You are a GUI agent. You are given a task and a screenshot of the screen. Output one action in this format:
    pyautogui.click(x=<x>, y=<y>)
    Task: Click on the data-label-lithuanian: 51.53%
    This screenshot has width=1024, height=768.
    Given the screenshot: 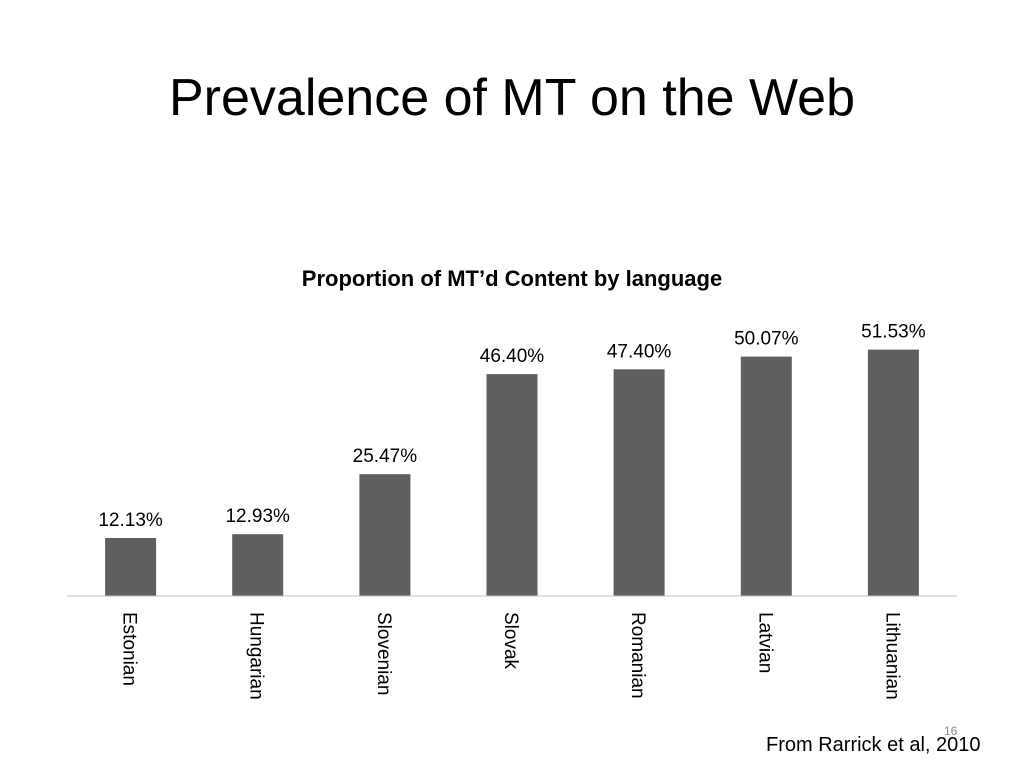 What is the action you would take?
    pyautogui.click(x=893, y=332)
    